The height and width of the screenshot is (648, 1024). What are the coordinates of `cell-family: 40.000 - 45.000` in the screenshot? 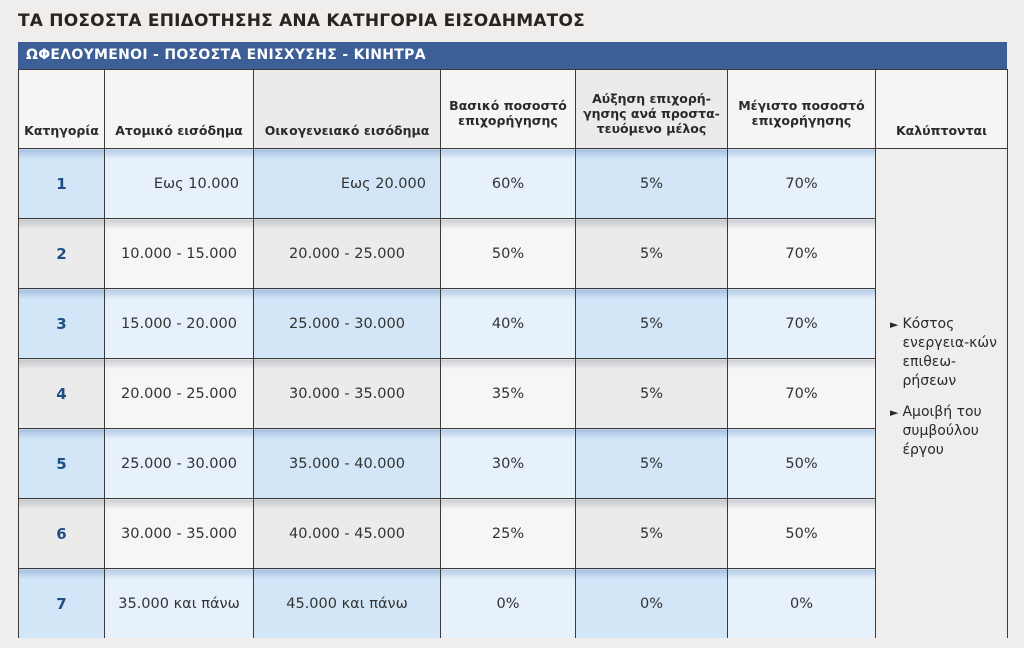 It's located at (347, 533).